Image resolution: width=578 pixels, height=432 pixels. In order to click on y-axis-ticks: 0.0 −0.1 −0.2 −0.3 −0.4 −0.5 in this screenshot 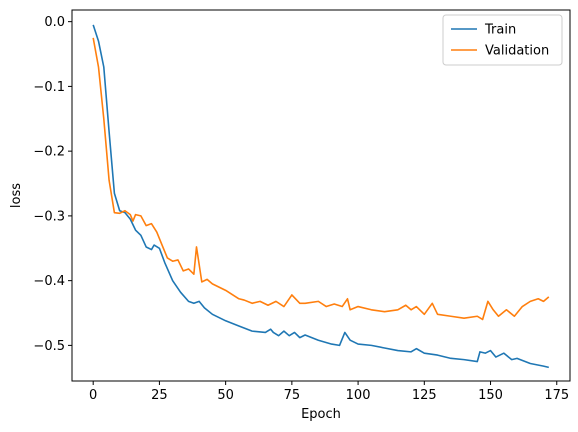, I will do `click(52, 184)`.